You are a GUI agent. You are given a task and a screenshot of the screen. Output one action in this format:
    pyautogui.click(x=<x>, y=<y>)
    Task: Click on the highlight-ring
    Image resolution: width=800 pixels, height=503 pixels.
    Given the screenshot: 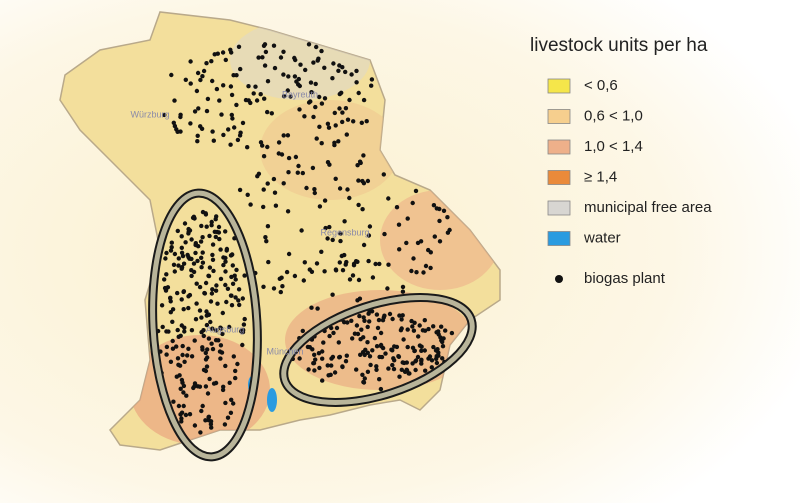 What is the action you would take?
    pyautogui.click(x=205, y=325)
    